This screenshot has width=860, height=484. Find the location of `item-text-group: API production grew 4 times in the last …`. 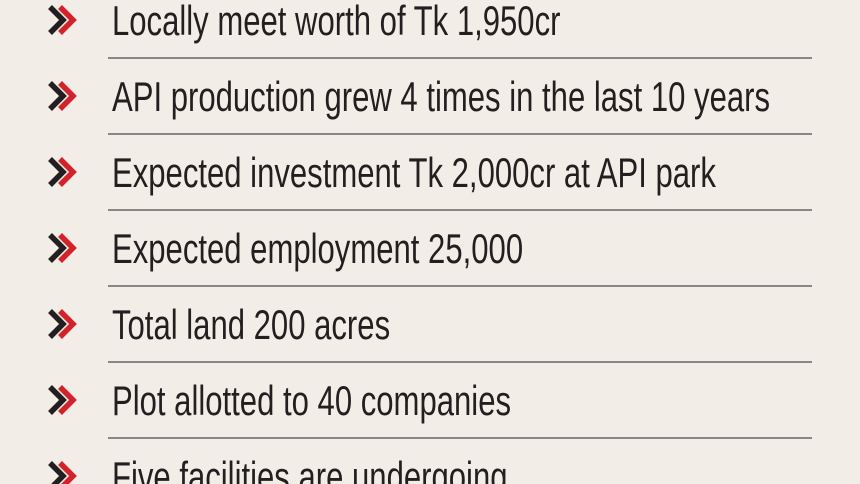

item-text-group: API production grew 4 times in the last … is located at coordinates (441, 96).